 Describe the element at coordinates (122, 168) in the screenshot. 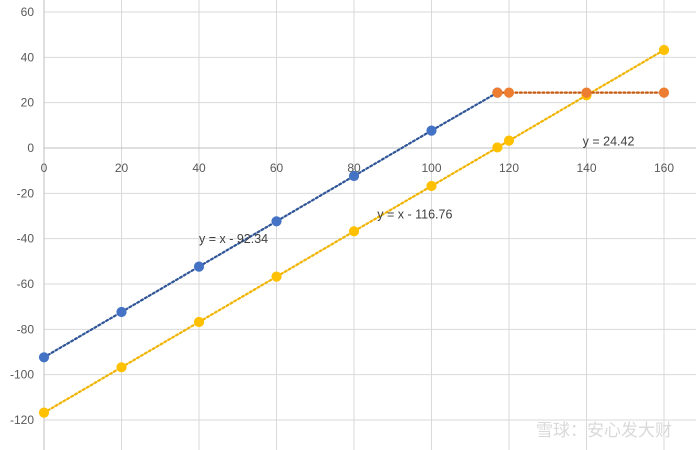

I see `x-tick-label: 20` at that location.